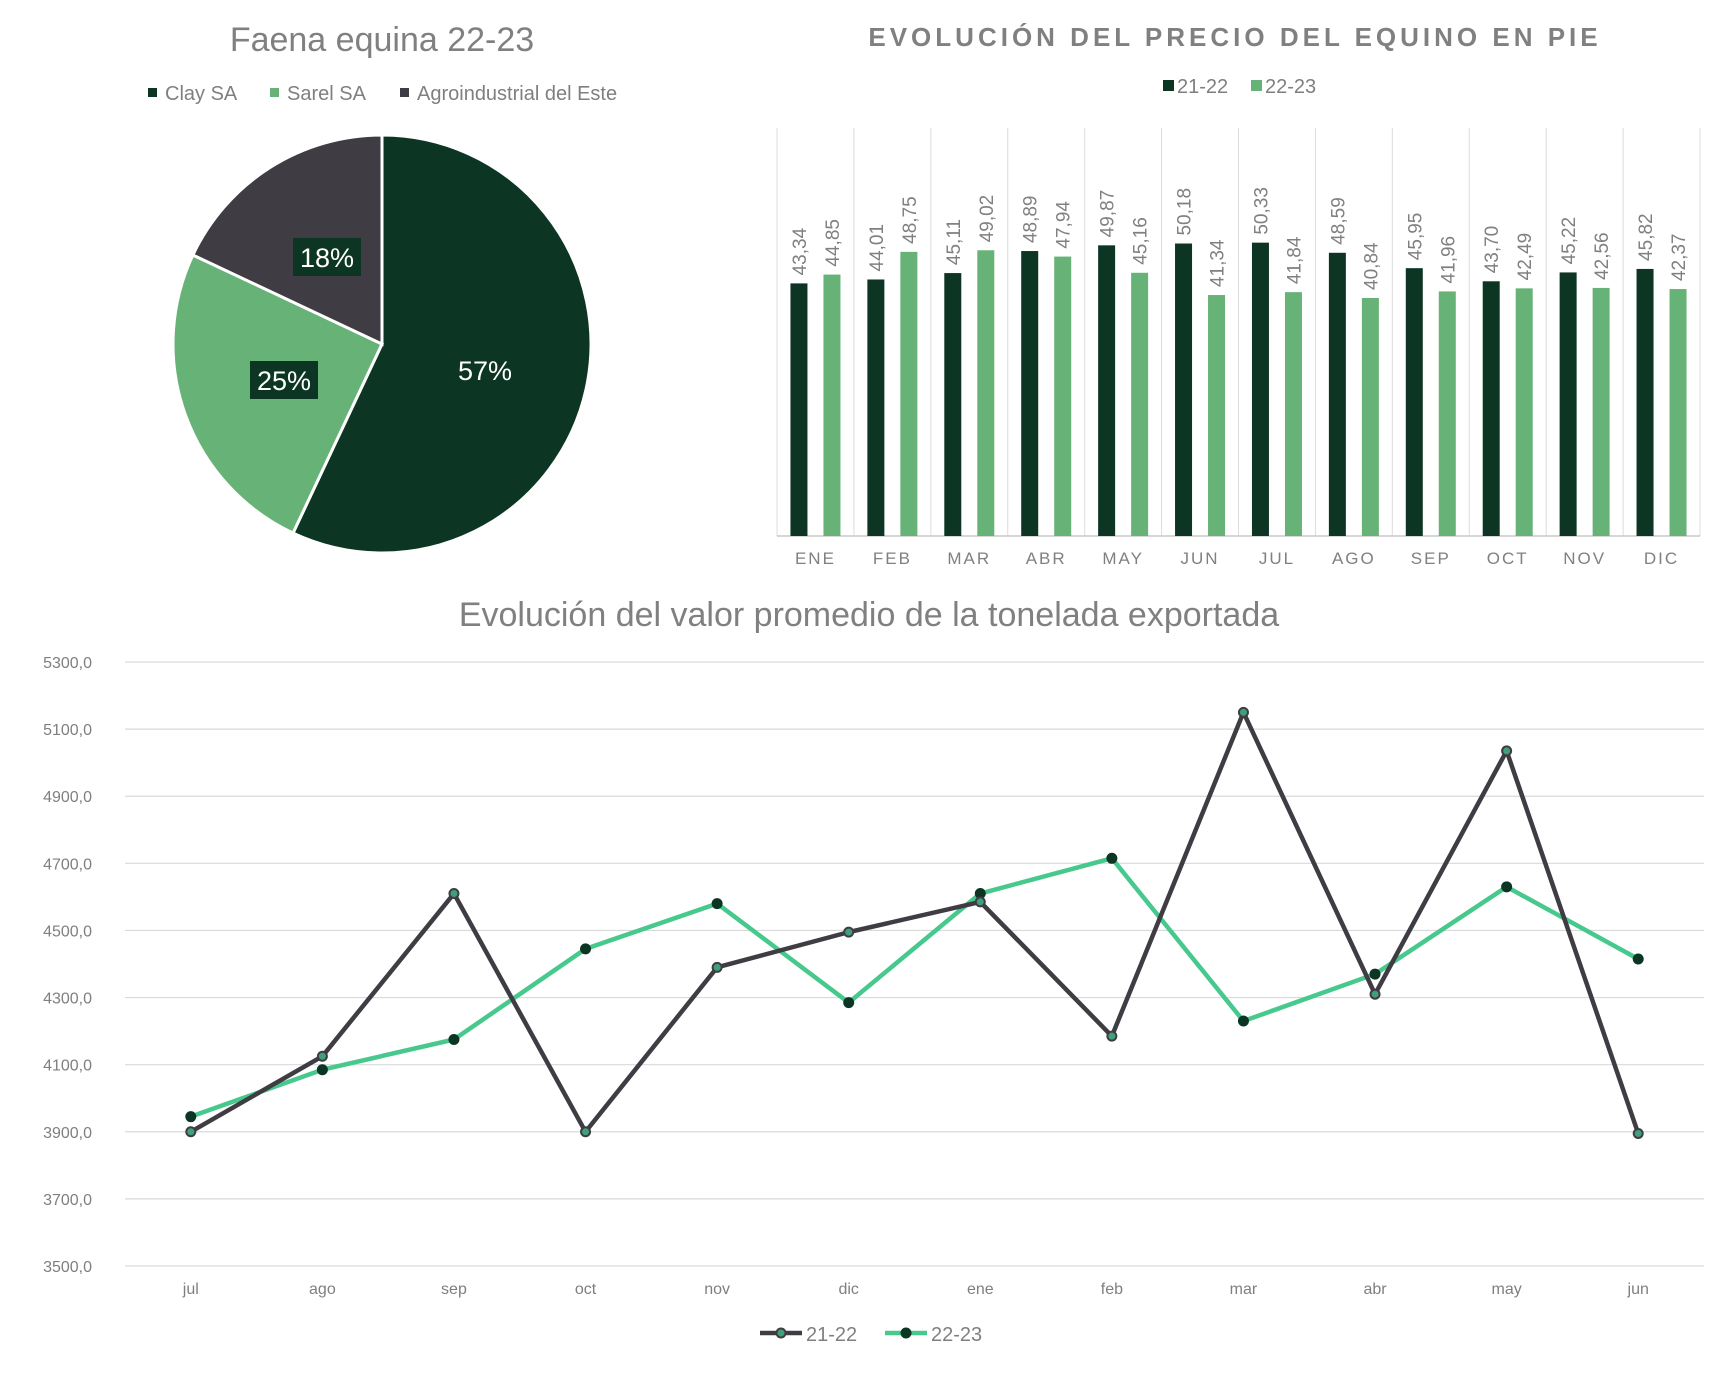 The height and width of the screenshot is (1377, 1717). I want to click on bar-value-label: 49,02, so click(987, 219).